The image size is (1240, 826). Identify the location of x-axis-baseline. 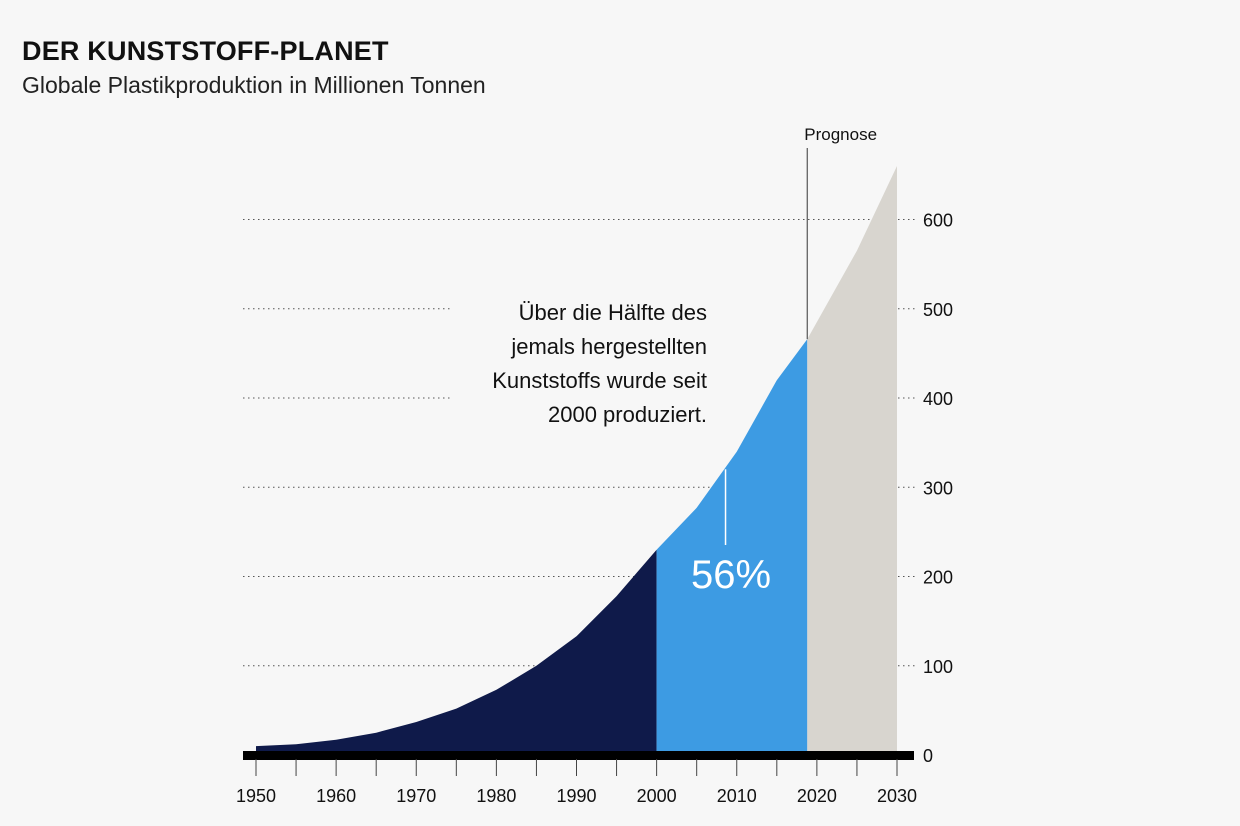
(578, 755).